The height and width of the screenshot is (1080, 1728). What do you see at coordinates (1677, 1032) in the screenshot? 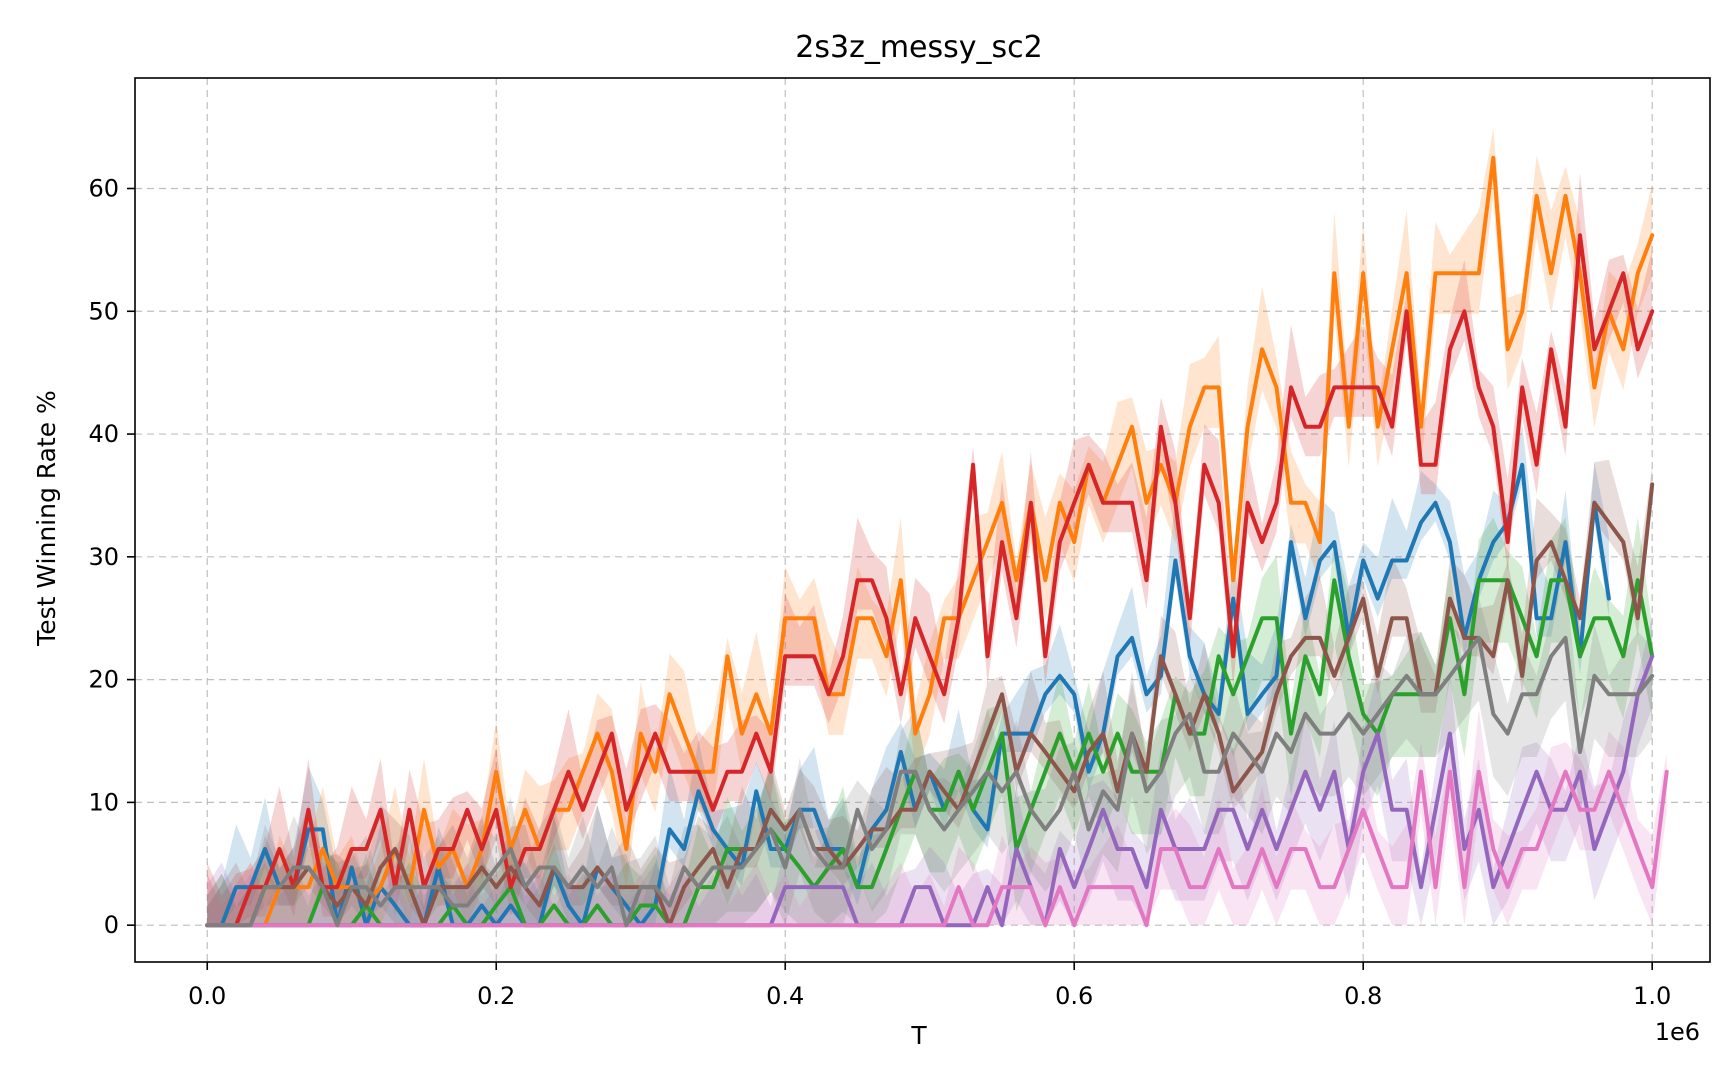
I see `x-axis-offset-label: 1e6` at bounding box center [1677, 1032].